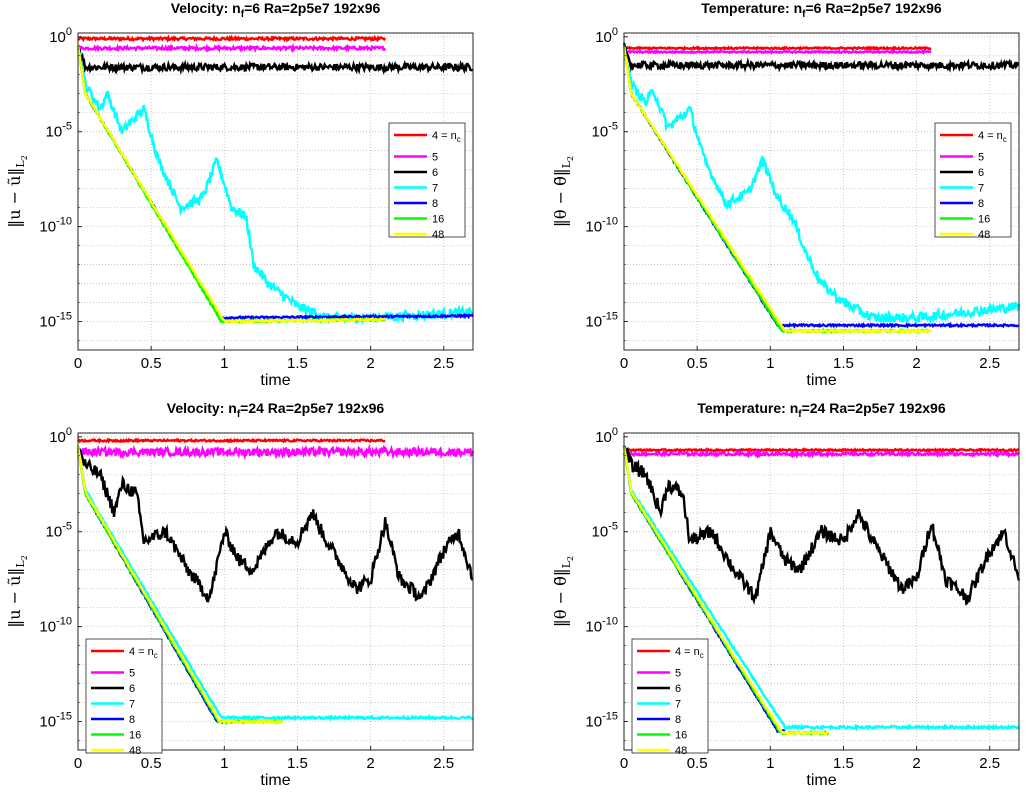  I want to click on legend-entry: 16, so click(438, 220).